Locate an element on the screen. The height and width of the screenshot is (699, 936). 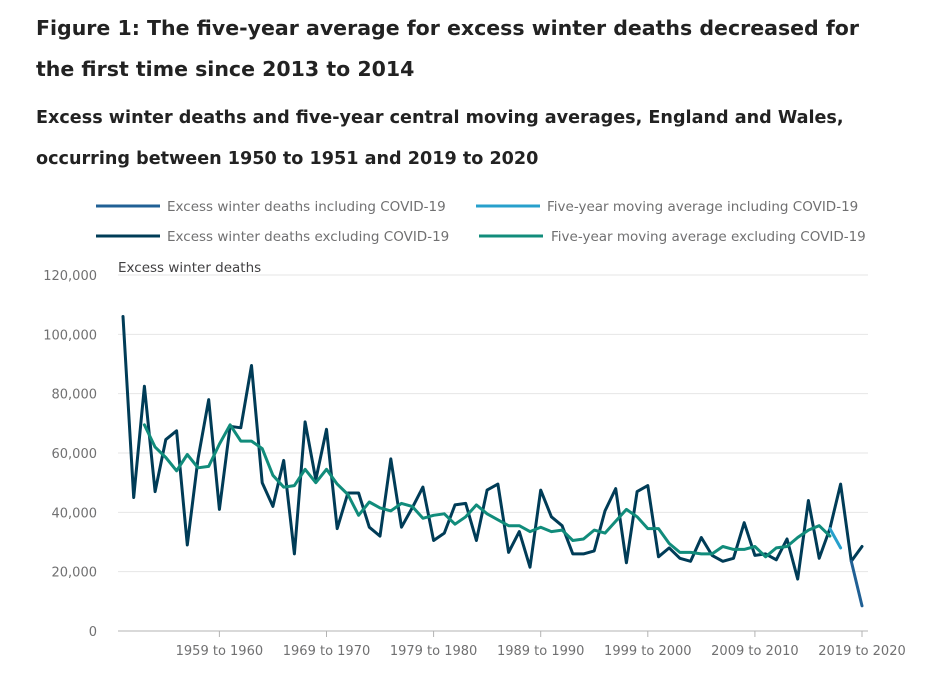
y-tick-label: 80,000 is located at coordinates (75, 395).